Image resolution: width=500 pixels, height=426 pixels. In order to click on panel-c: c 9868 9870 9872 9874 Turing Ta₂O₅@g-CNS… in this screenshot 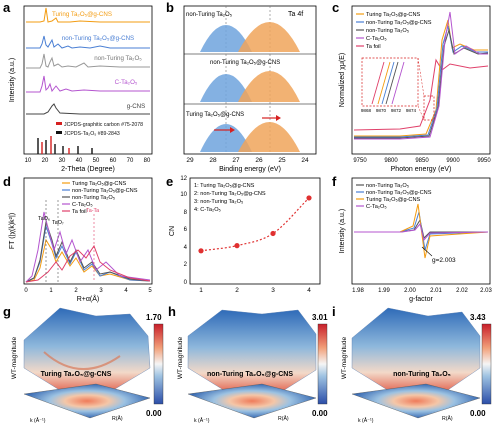, I will do `click(411, 86)`.